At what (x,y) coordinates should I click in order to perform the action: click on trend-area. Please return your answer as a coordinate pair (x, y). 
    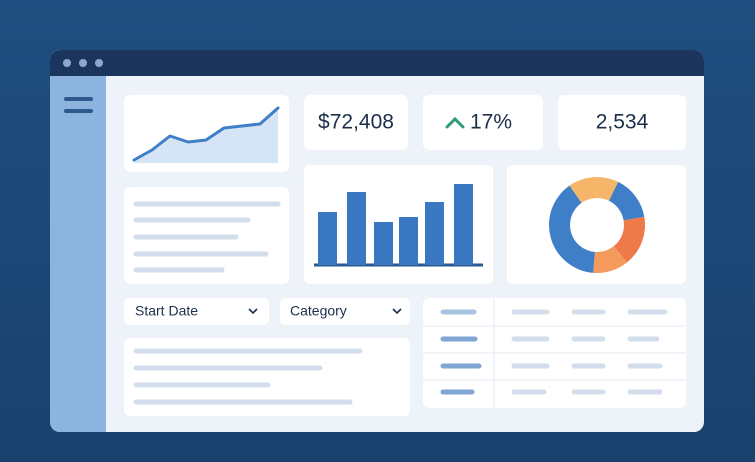
    Looking at the image, I should click on (206, 135).